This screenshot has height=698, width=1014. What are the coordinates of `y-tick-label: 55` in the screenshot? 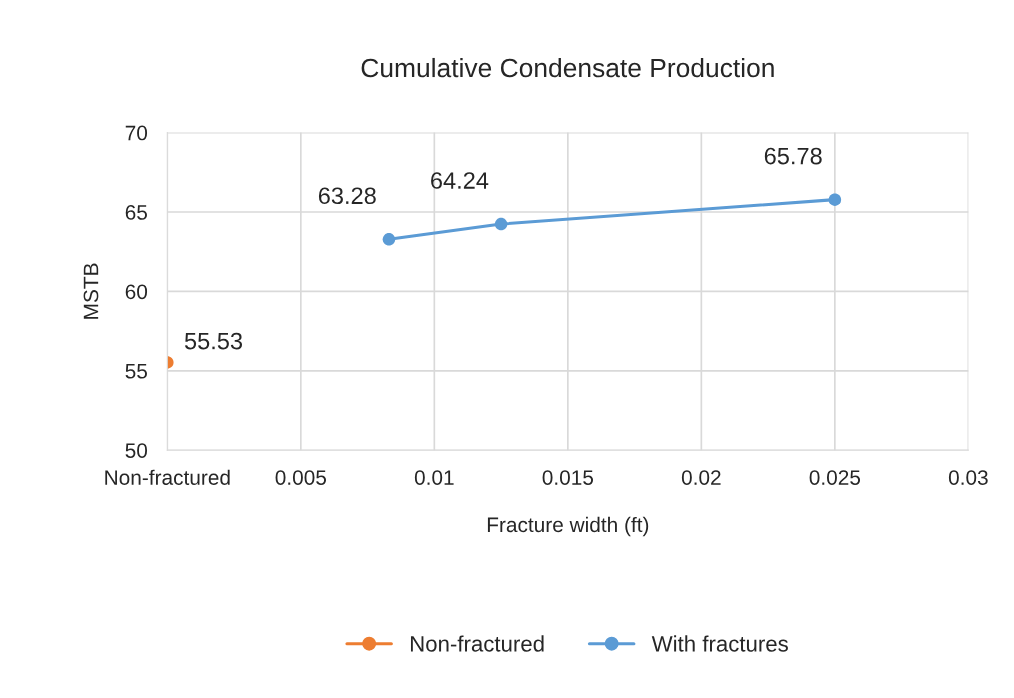 It's located at (136, 371).